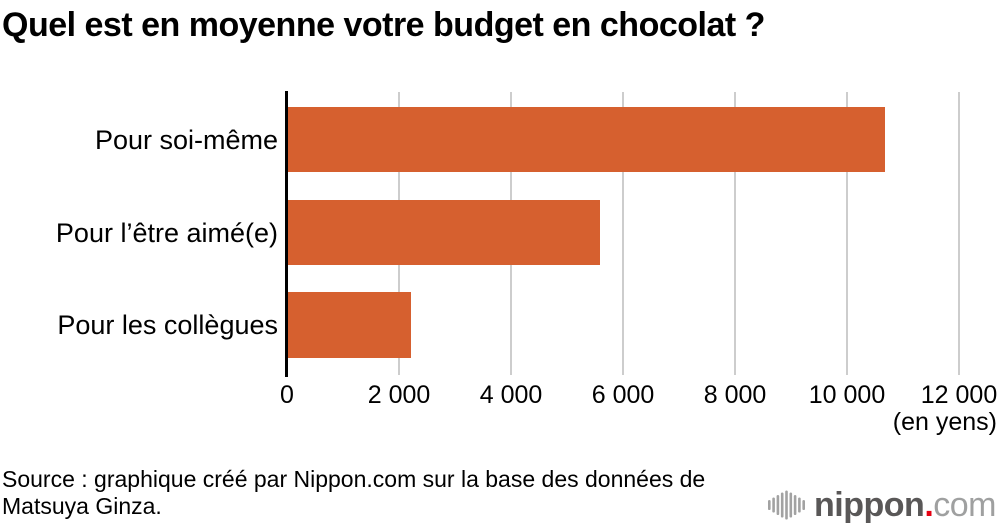 The width and height of the screenshot is (1000, 532). Describe the element at coordinates (959, 395) in the screenshot. I see `x-tick-label: 12 000` at that location.